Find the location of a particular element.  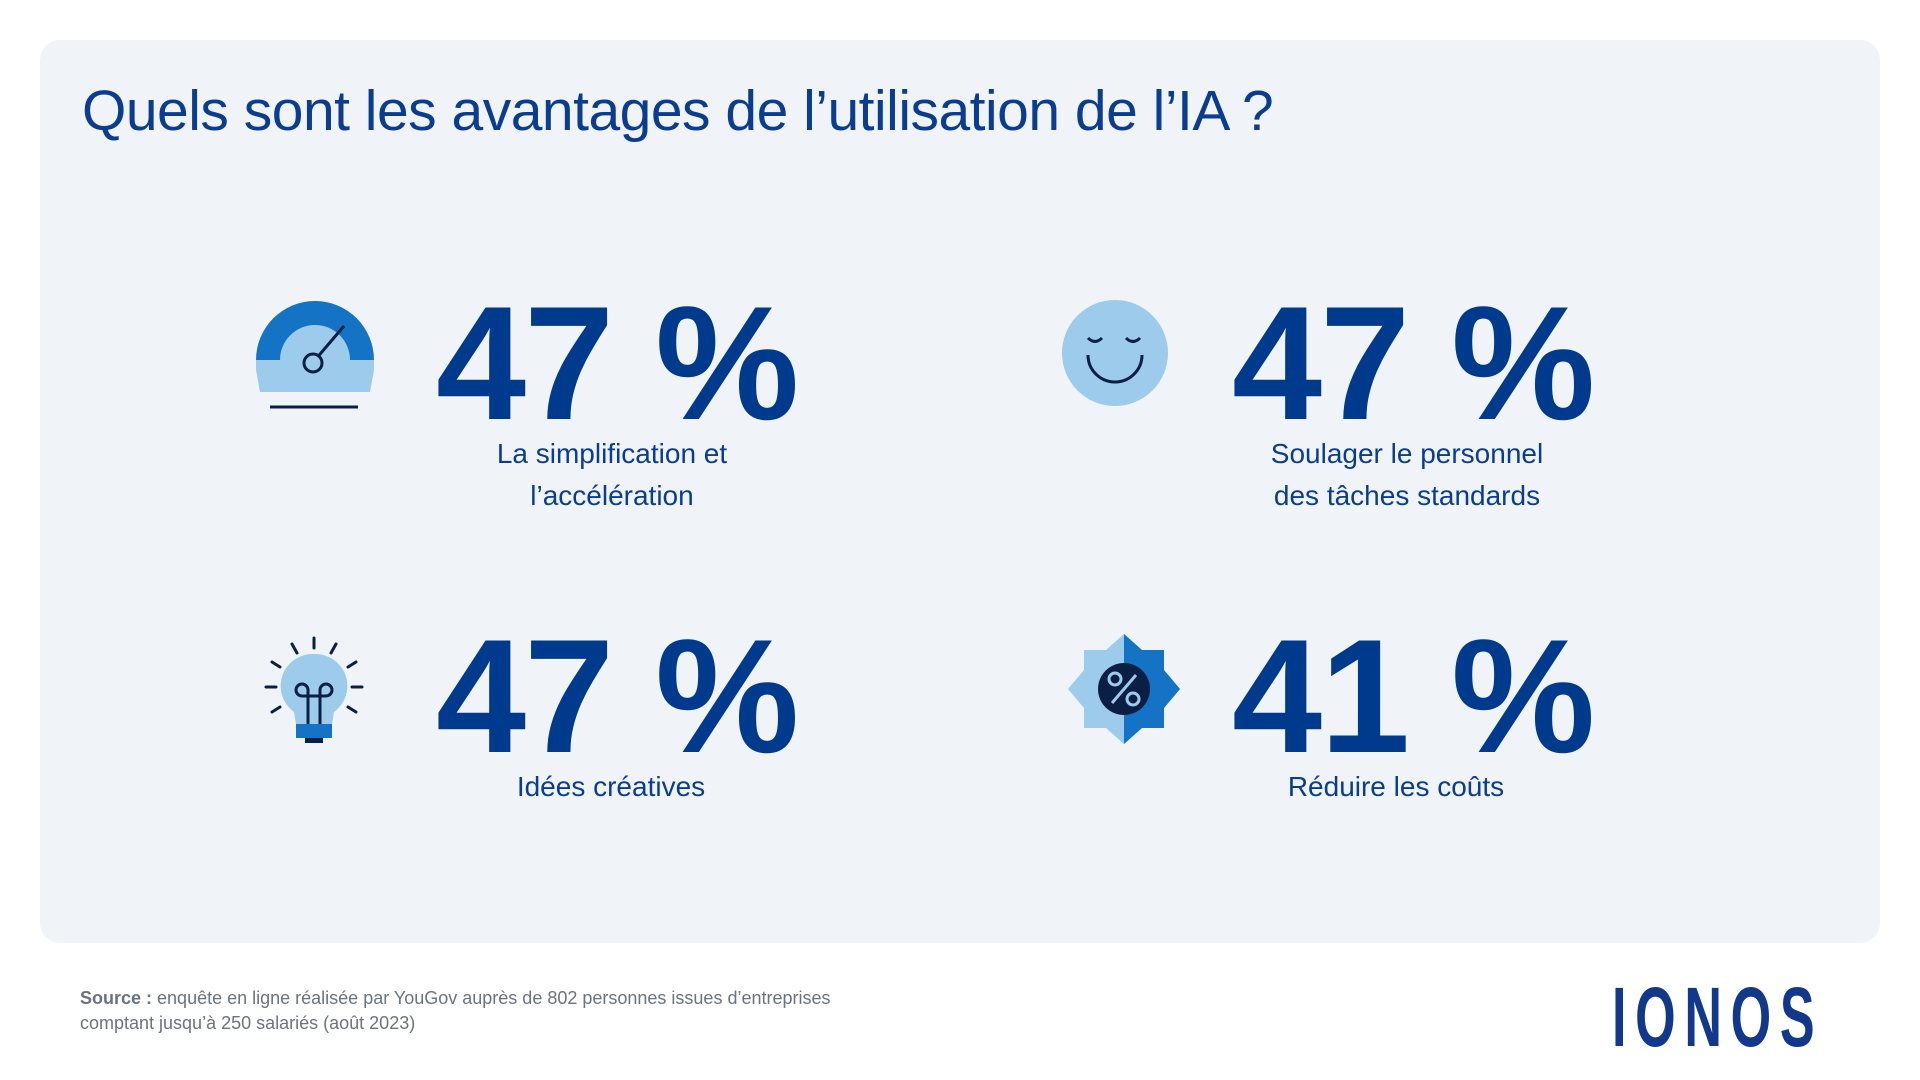

stat-label: La simplification et l’accélération is located at coordinates (612, 475).